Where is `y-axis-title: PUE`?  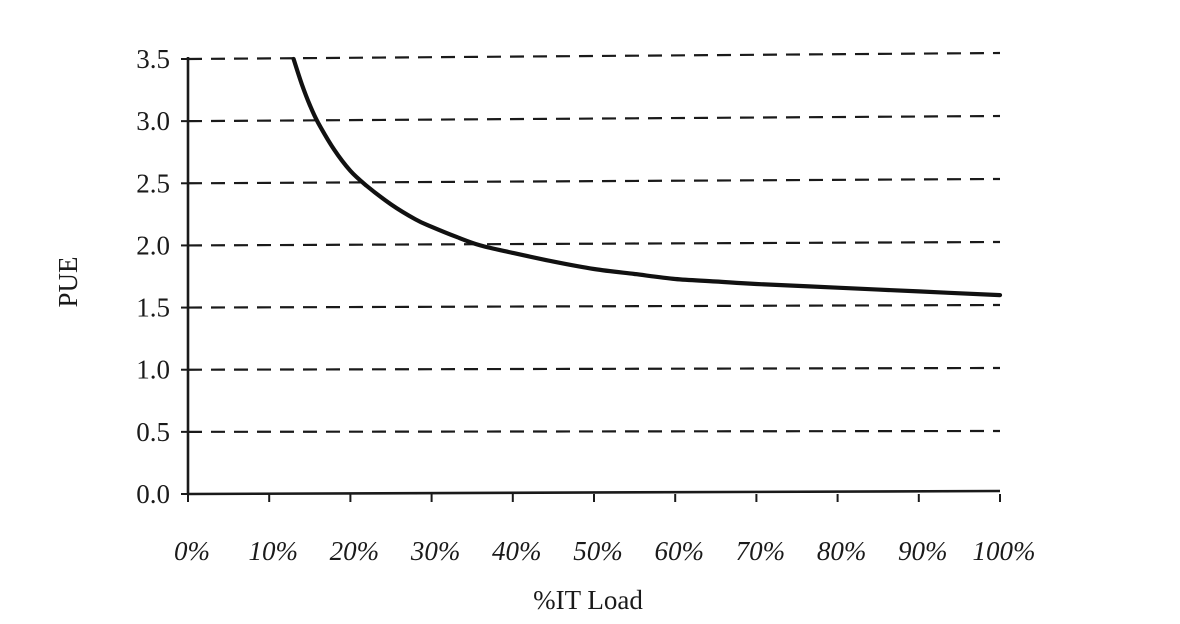
y-axis-title: PUE is located at coordinates (68, 281).